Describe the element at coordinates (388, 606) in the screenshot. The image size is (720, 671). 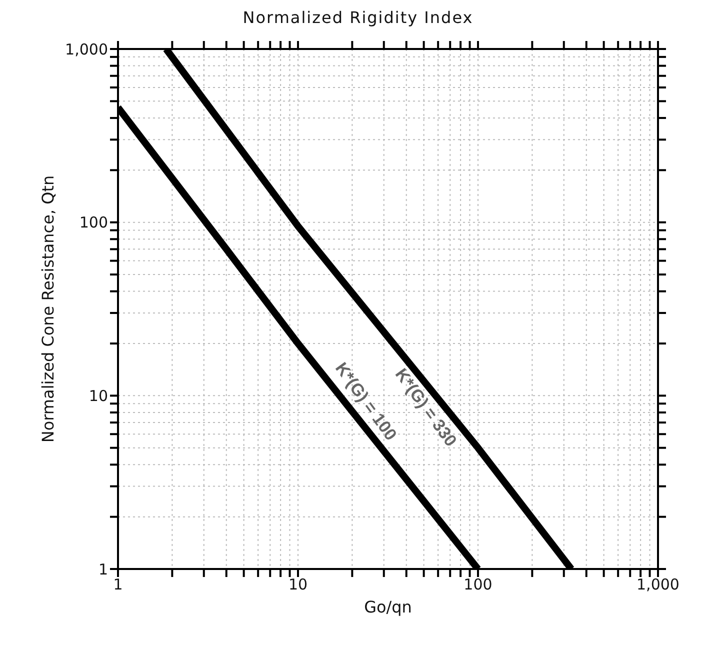
I see `x-axis-title: Go/qn` at that location.